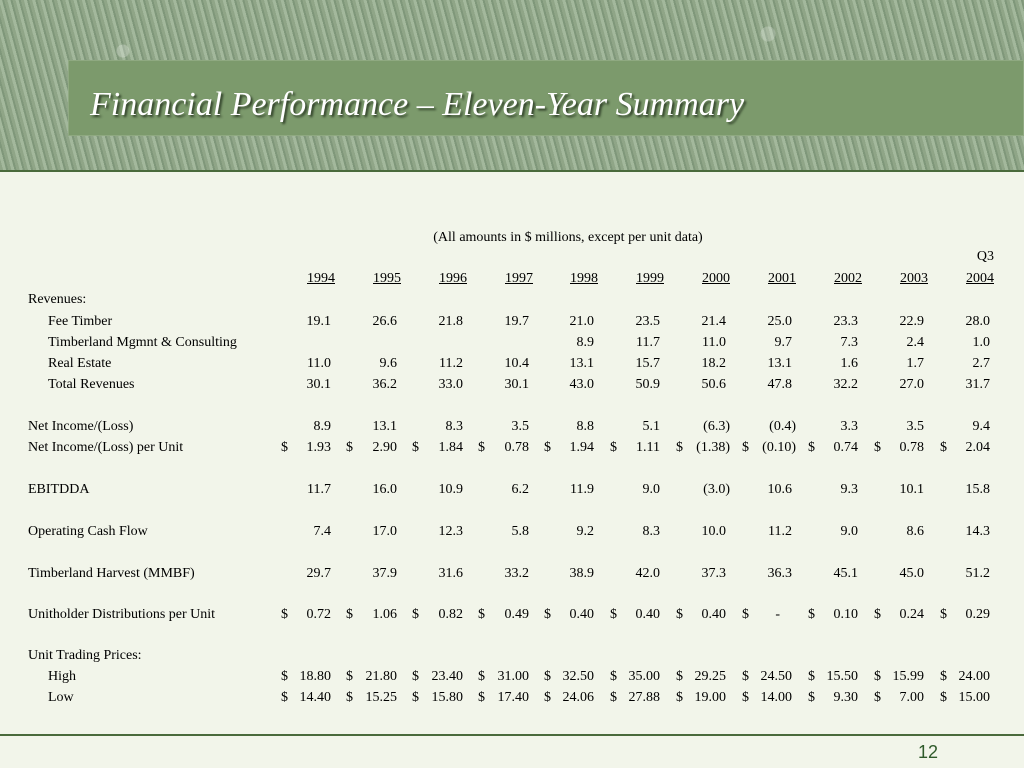  Describe the element at coordinates (849, 531) in the screenshot. I see `table-cell: 9.0` at that location.